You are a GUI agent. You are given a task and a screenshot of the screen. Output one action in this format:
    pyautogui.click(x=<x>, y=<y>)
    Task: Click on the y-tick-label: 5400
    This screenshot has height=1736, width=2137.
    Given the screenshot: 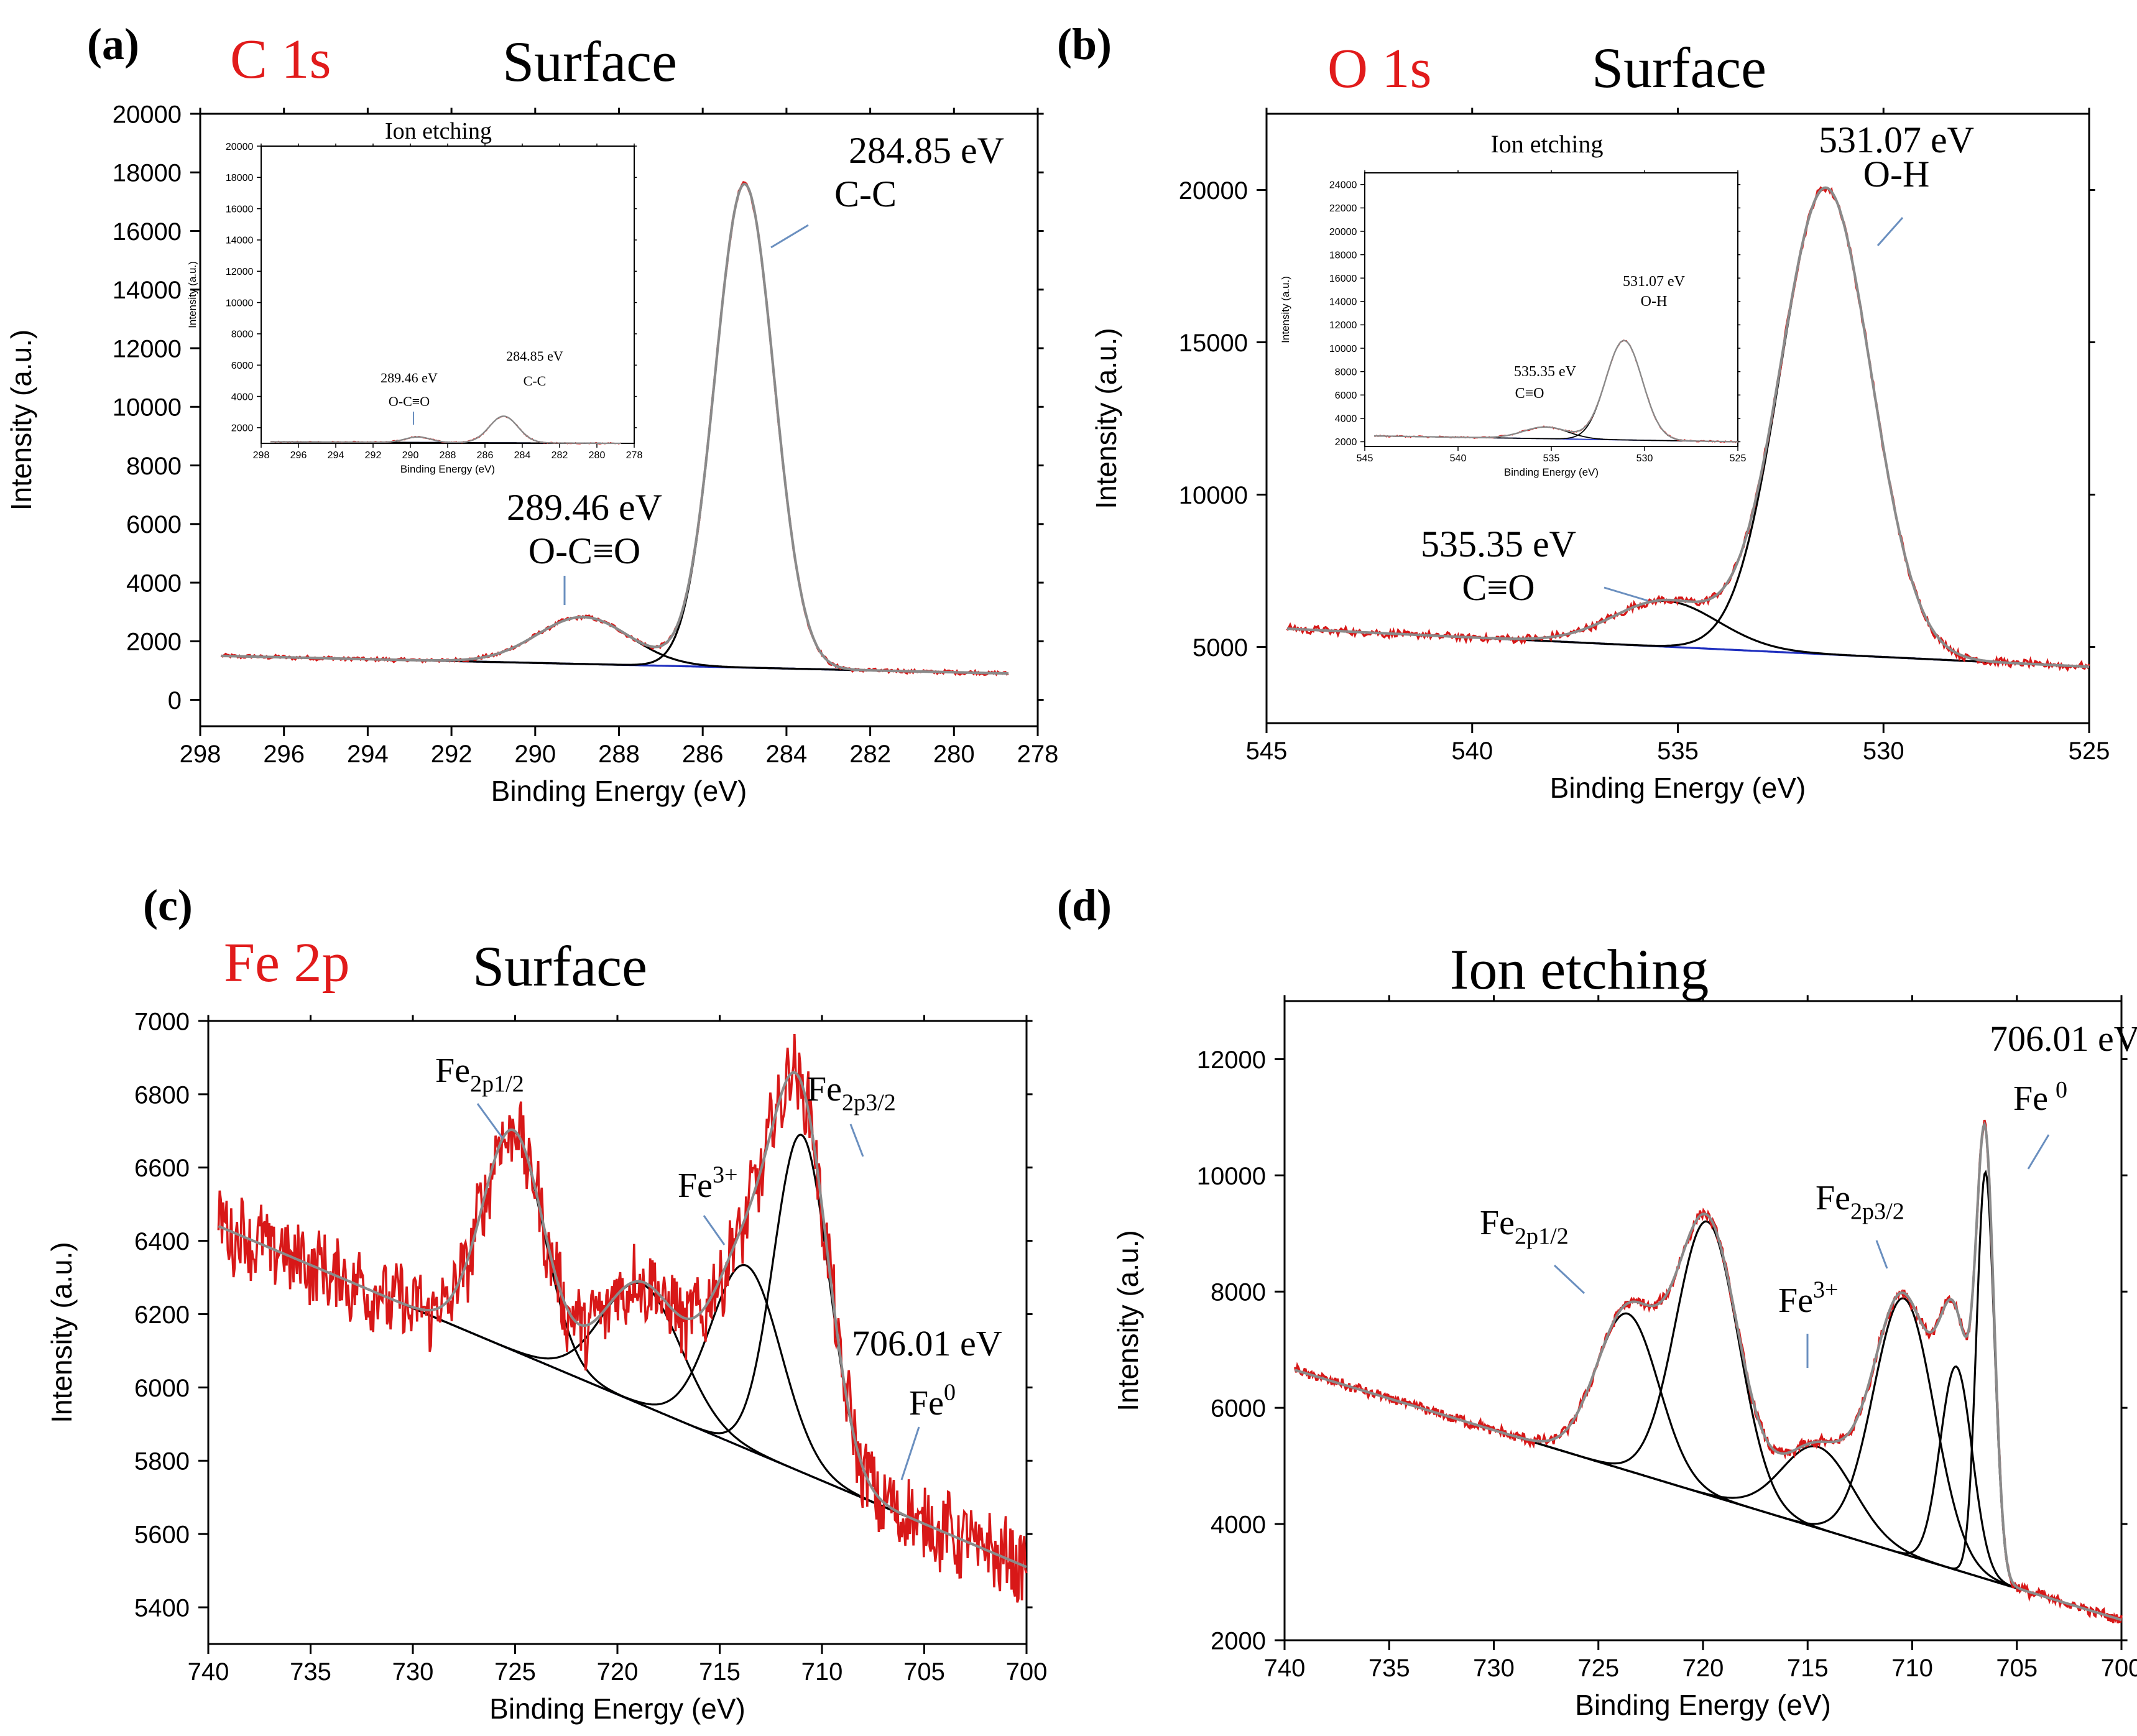 What is the action you would take?
    pyautogui.click(x=162, y=1608)
    